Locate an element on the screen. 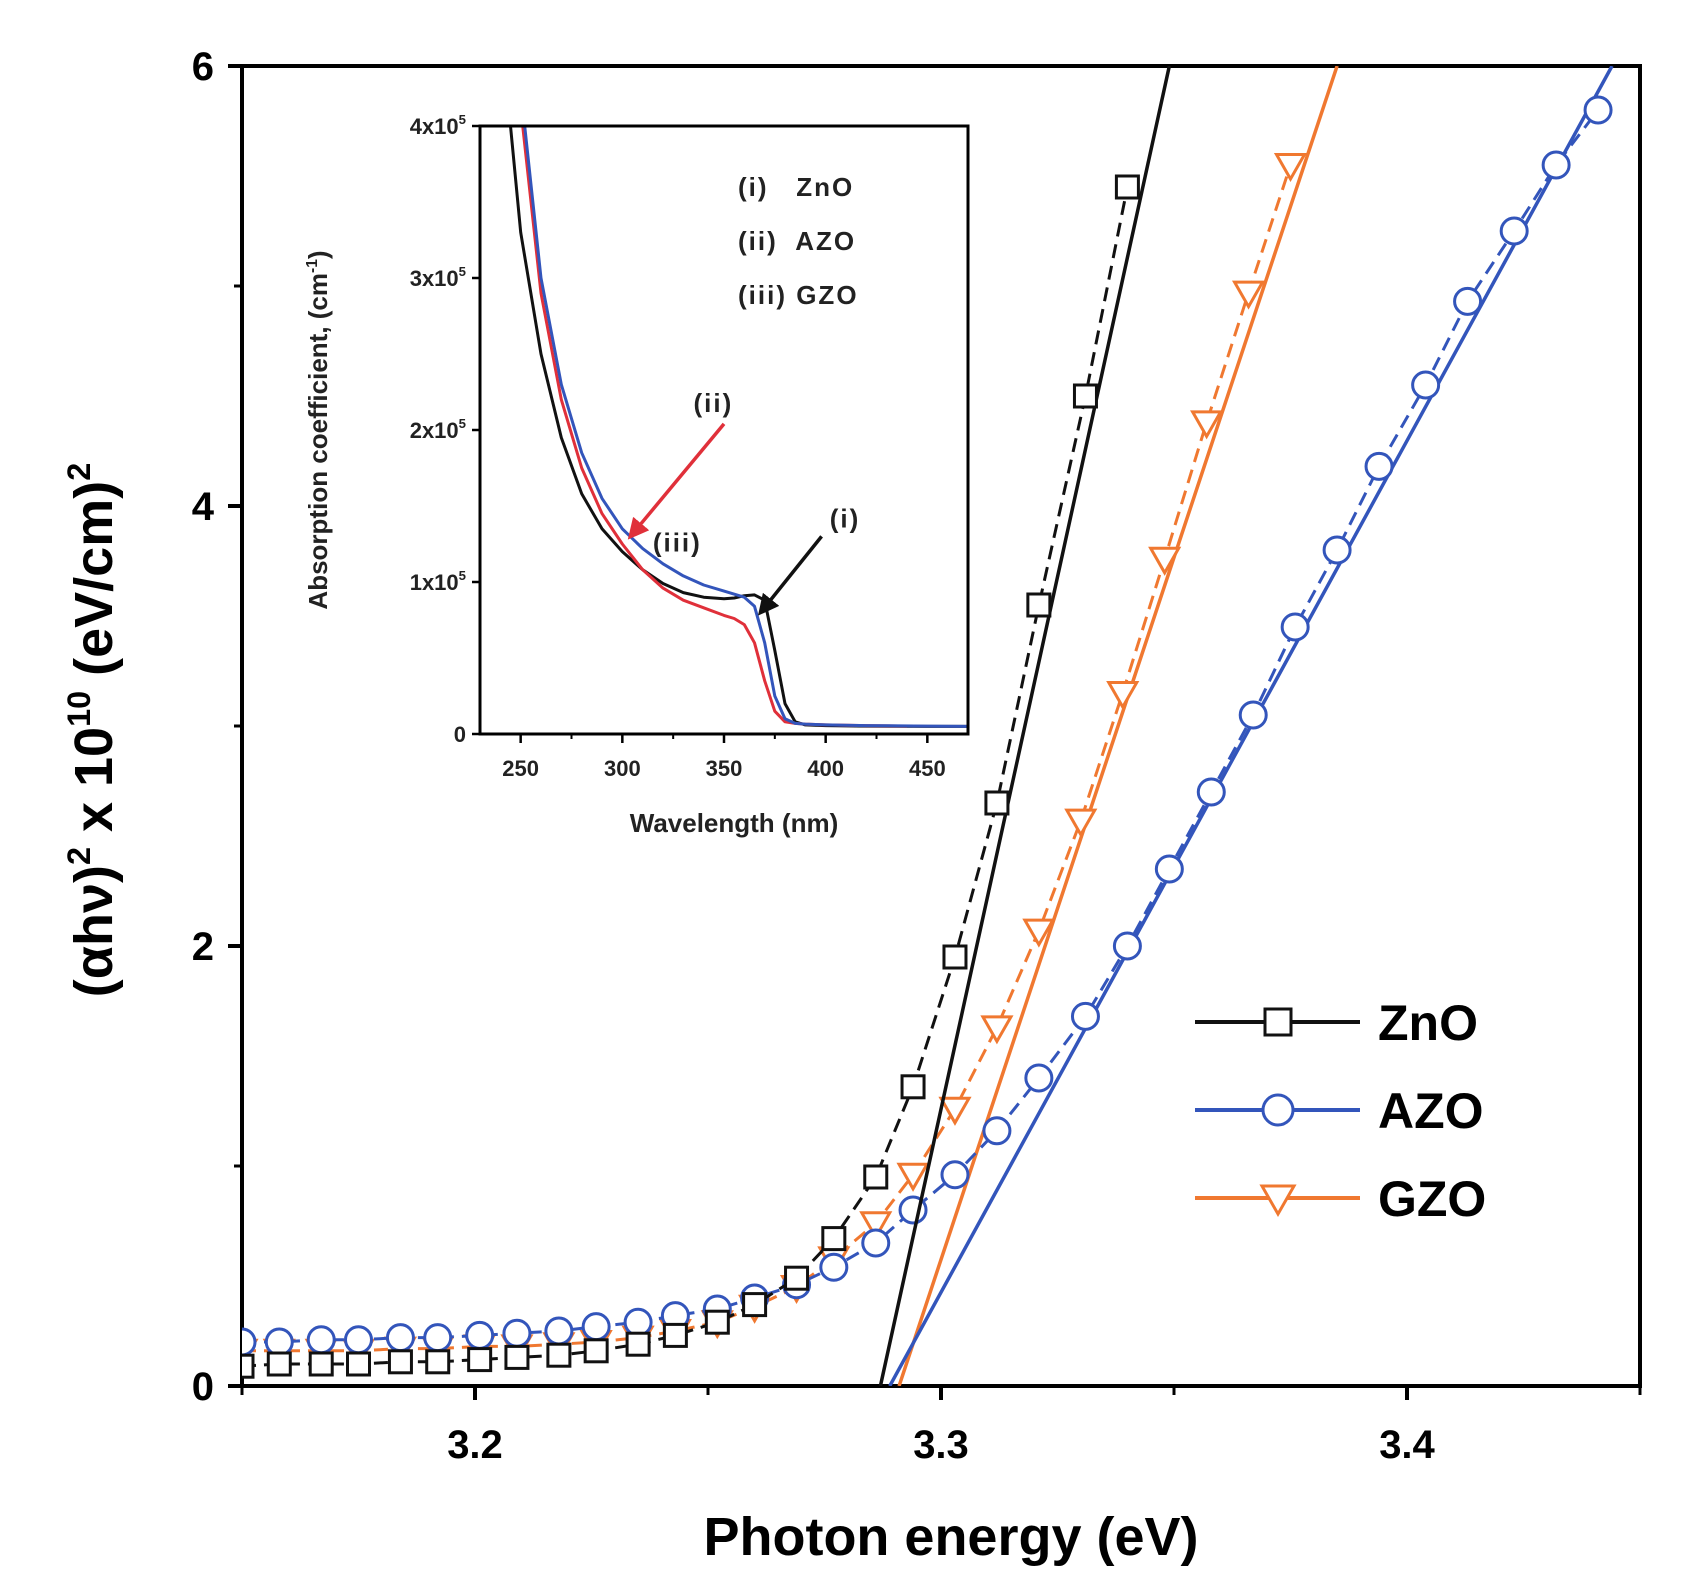 The height and width of the screenshot is (1596, 1684). x-tick-label: 3.3 is located at coordinates (941, 1445).